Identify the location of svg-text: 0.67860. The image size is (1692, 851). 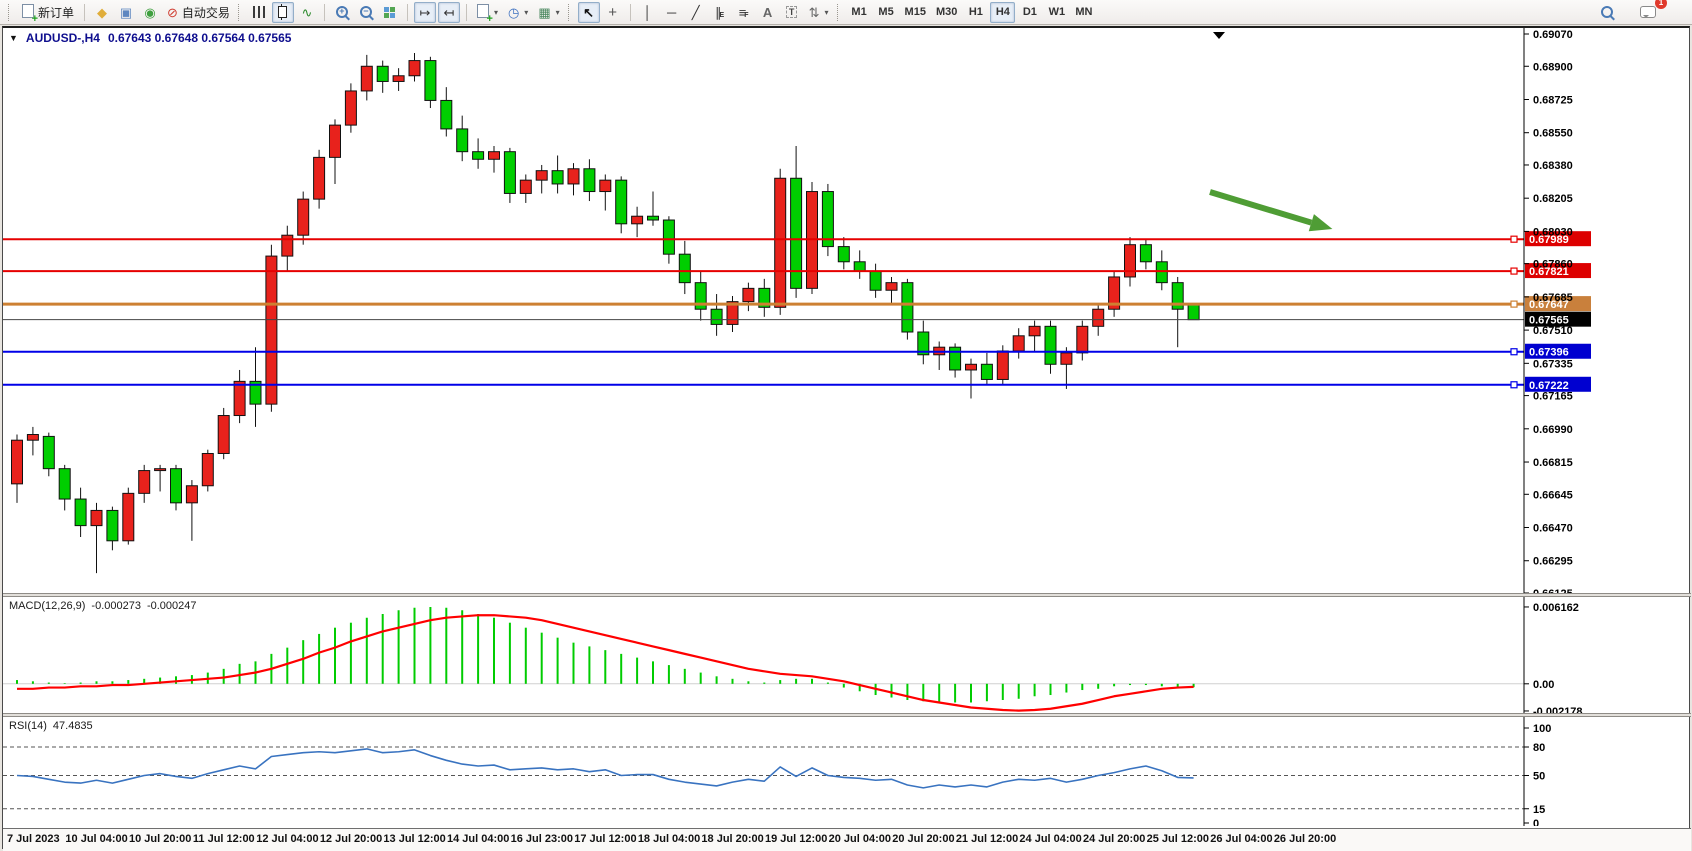
(1553, 265).